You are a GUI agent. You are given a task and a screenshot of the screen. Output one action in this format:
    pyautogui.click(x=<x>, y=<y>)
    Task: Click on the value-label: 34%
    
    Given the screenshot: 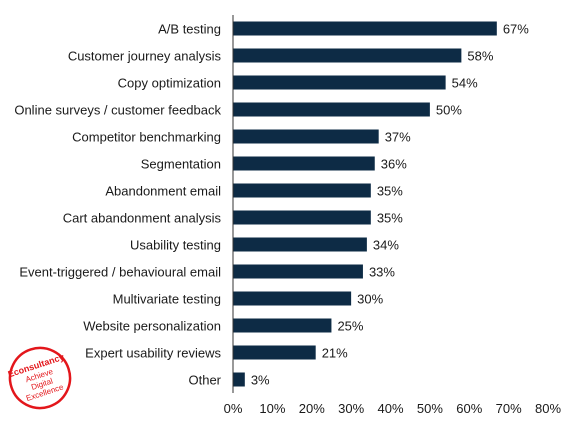 What is the action you would take?
    pyautogui.click(x=386, y=245)
    